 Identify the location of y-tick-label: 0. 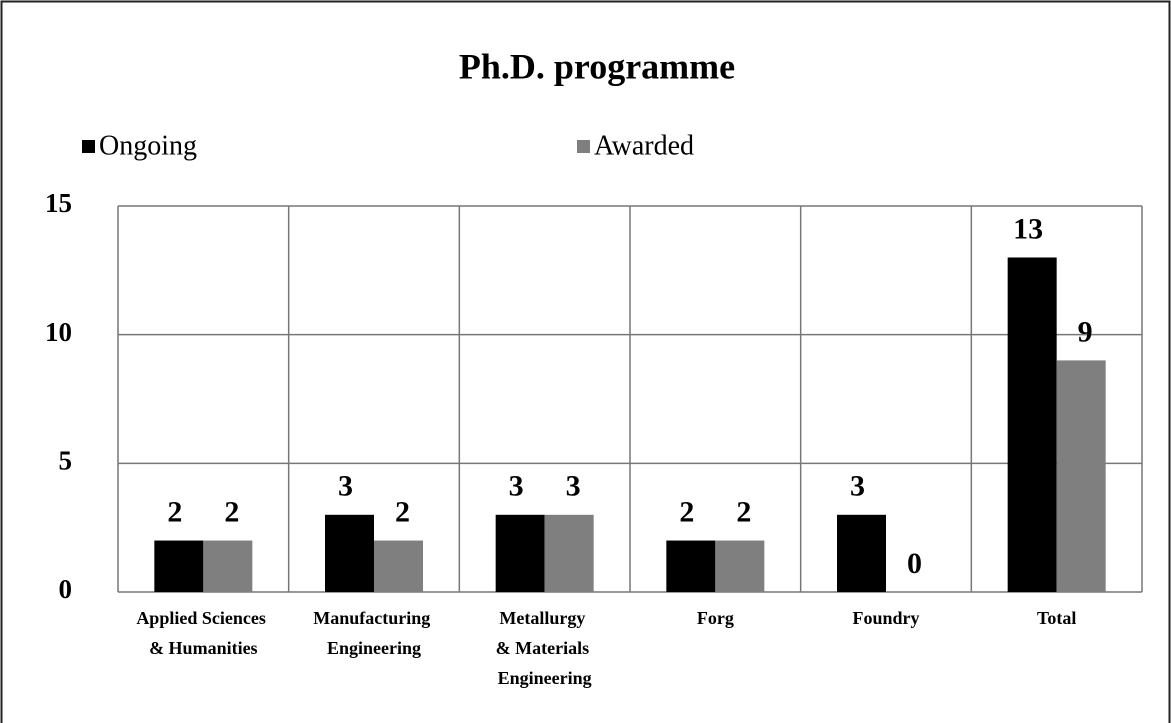
(66, 589).